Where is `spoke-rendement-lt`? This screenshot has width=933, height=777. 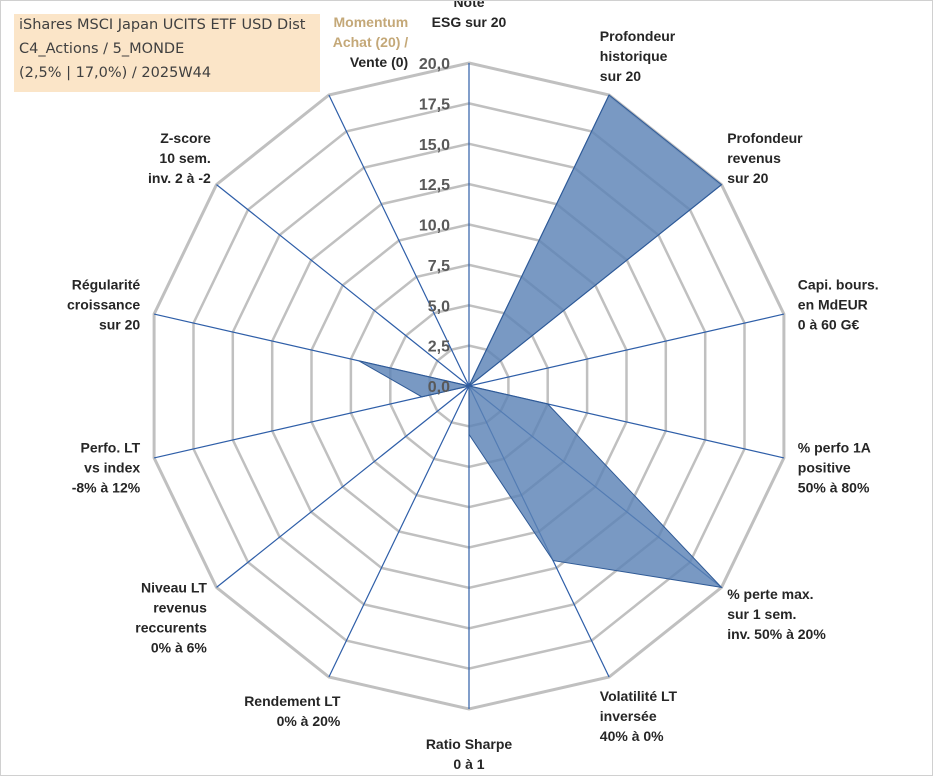
spoke-rendement-lt is located at coordinates (399, 531).